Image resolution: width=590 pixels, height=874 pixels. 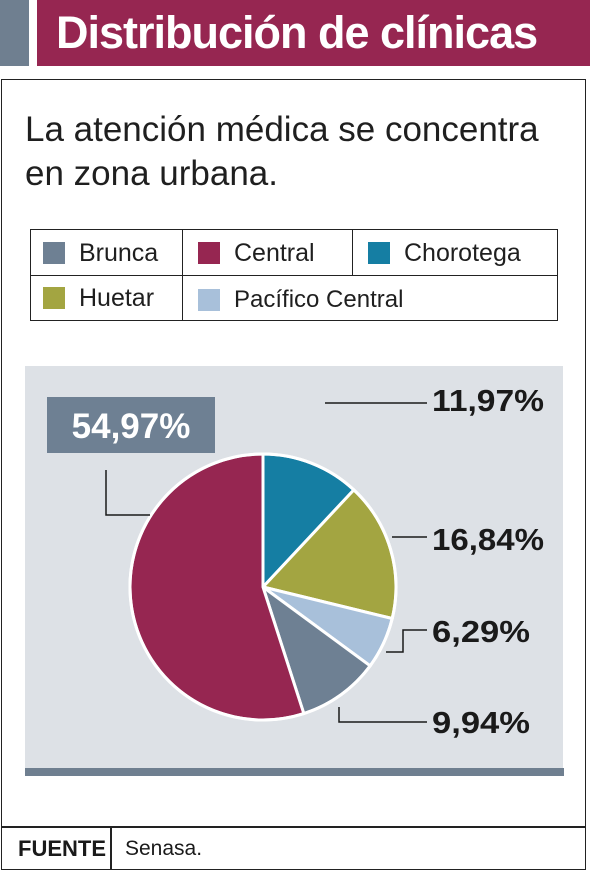 I want to click on legend-item-chorotega: Chorotega, so click(x=444, y=253).